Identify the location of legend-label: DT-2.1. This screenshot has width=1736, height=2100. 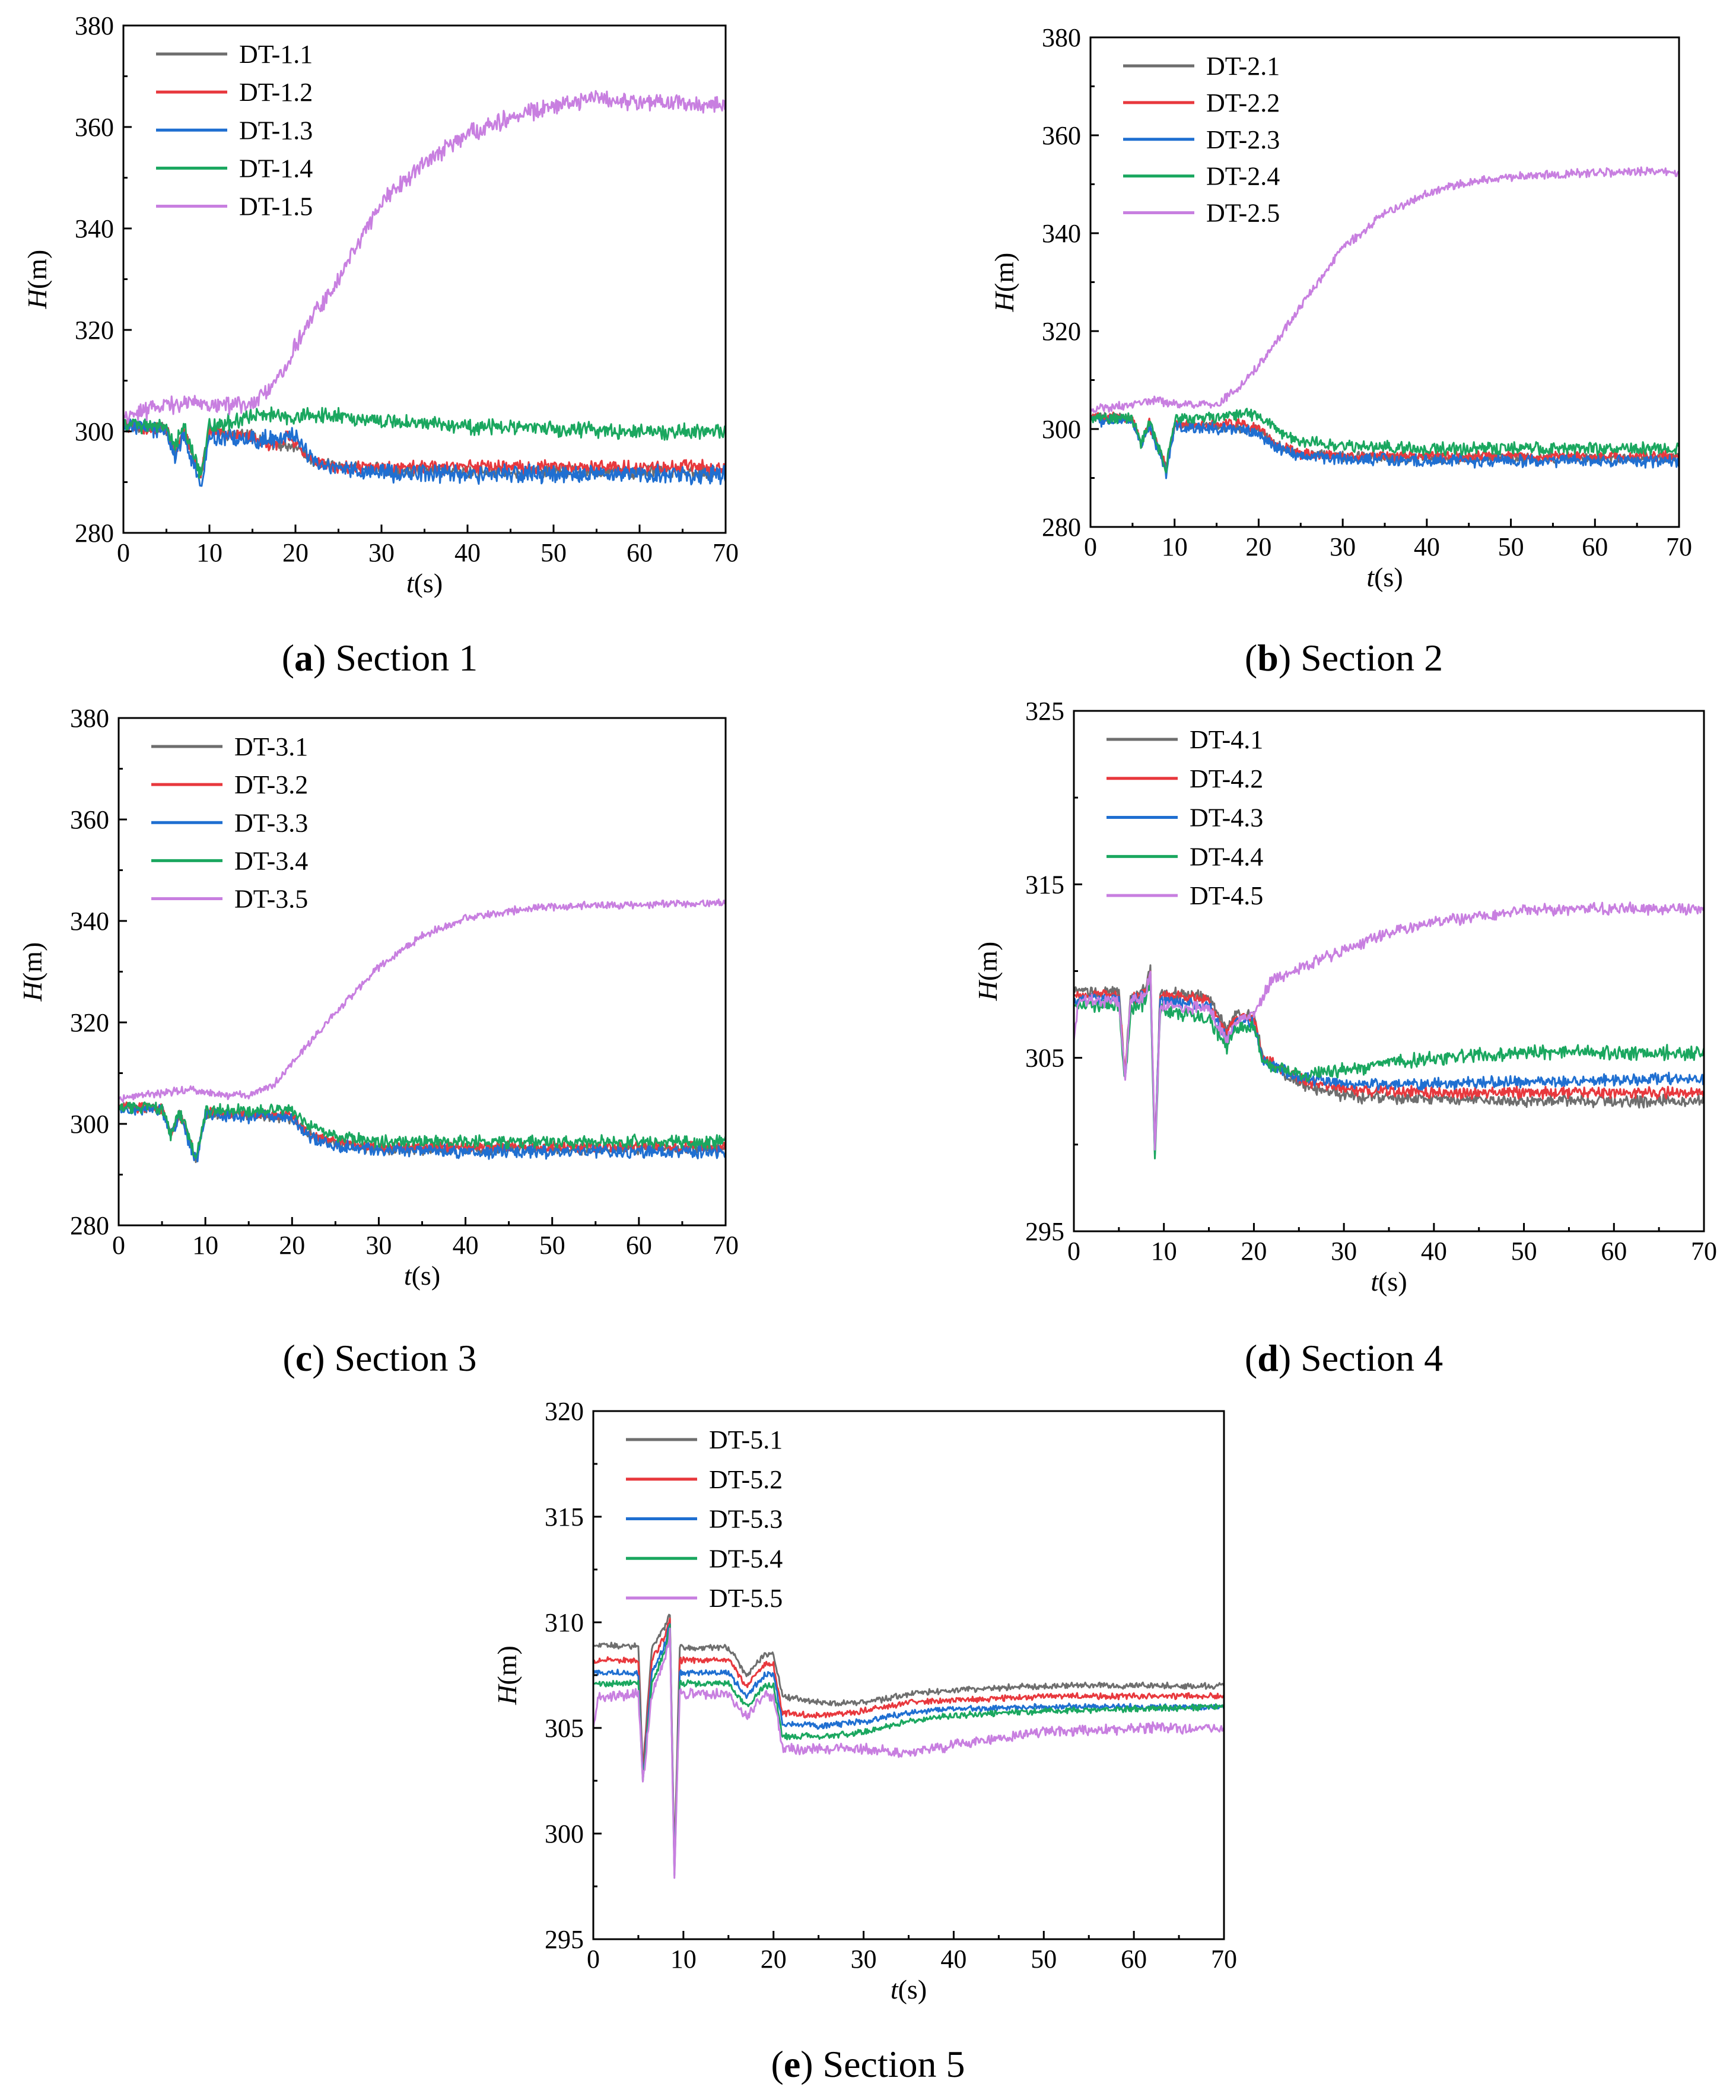
(1243, 66).